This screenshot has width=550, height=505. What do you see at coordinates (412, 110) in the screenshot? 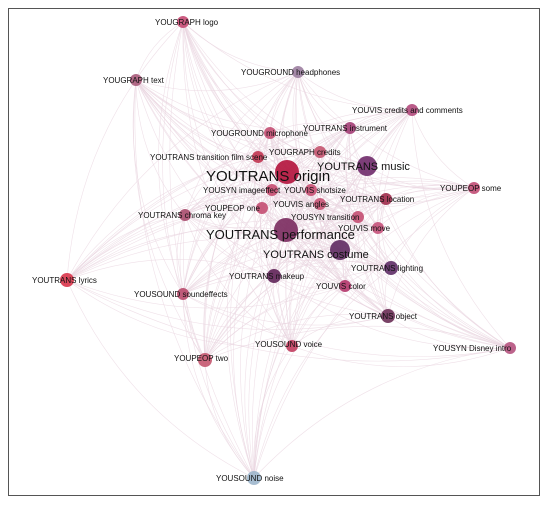
I see `node-youvis-credits-comments` at bounding box center [412, 110].